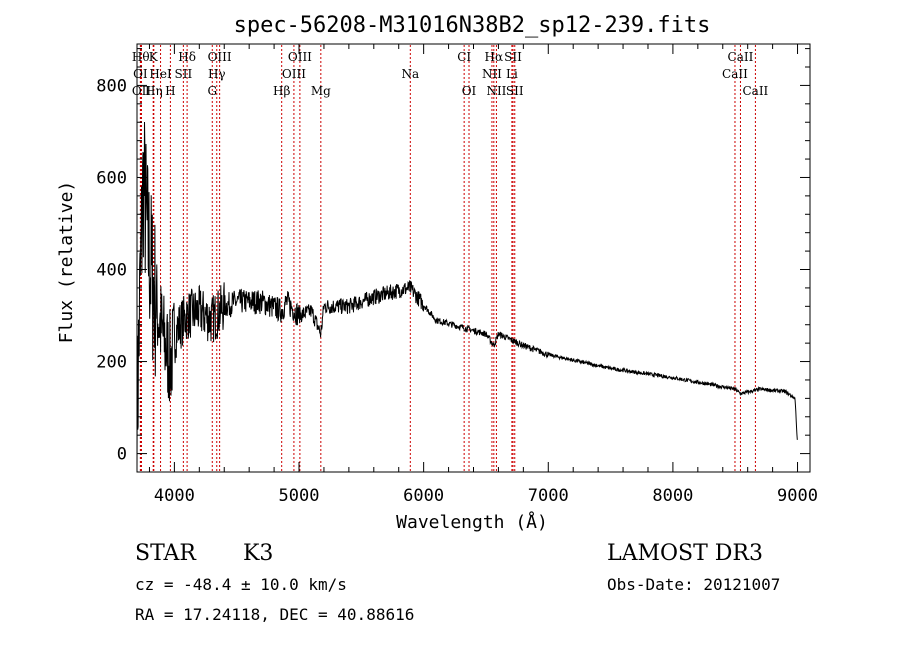 The image size is (900, 649). What do you see at coordinates (693, 584) in the screenshot?
I see `obs-date: Obs-Date: 20121007` at bounding box center [693, 584].